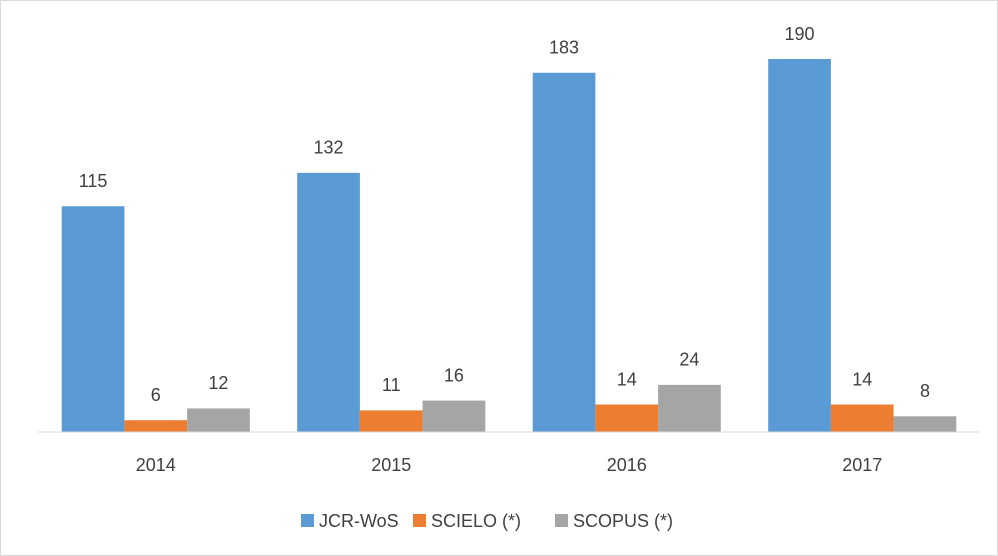 This screenshot has height=556, width=998. I want to click on value-label: 12, so click(218, 383).